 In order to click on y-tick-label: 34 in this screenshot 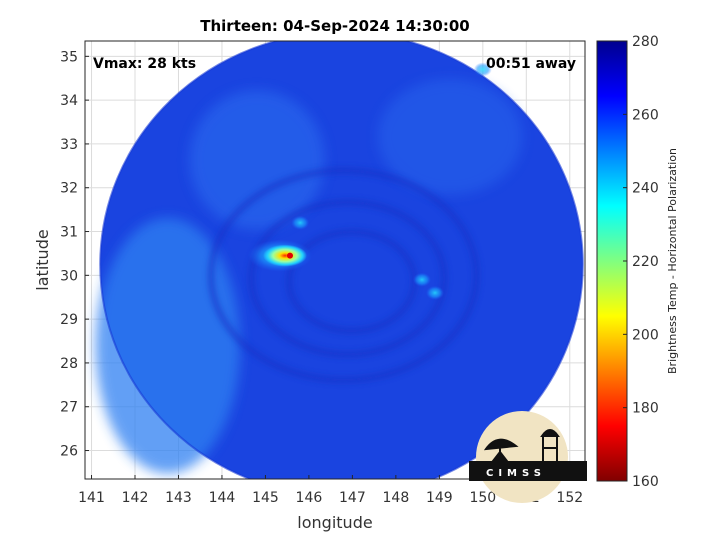, I will do `click(69, 101)`.